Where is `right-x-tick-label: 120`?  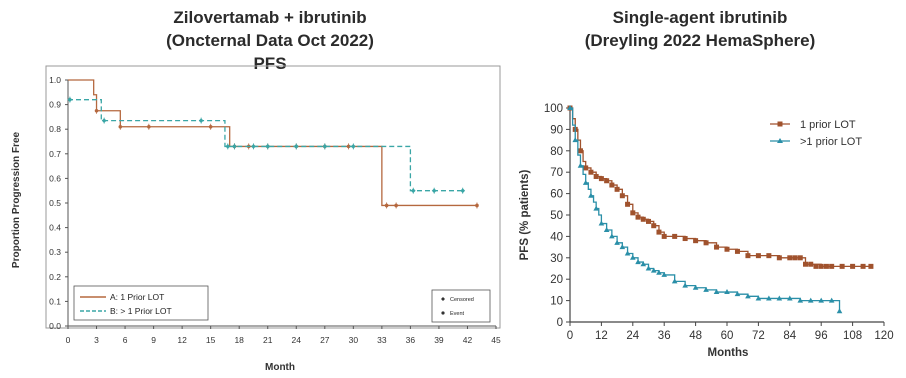
right-x-tick-label: 120 is located at coordinates (883, 336).